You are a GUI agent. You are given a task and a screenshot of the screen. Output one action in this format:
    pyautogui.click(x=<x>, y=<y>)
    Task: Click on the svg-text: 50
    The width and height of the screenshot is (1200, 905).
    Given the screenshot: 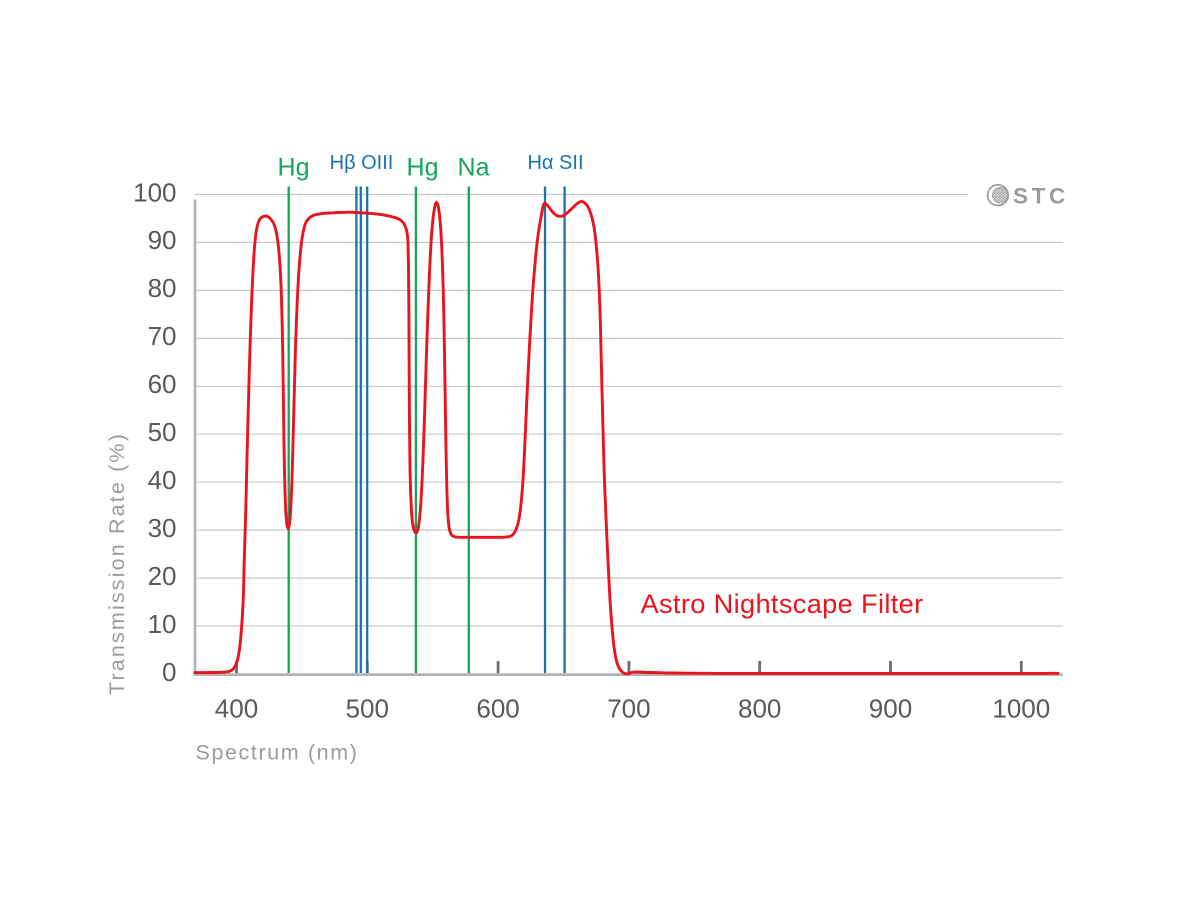 What is the action you would take?
    pyautogui.click(x=162, y=432)
    